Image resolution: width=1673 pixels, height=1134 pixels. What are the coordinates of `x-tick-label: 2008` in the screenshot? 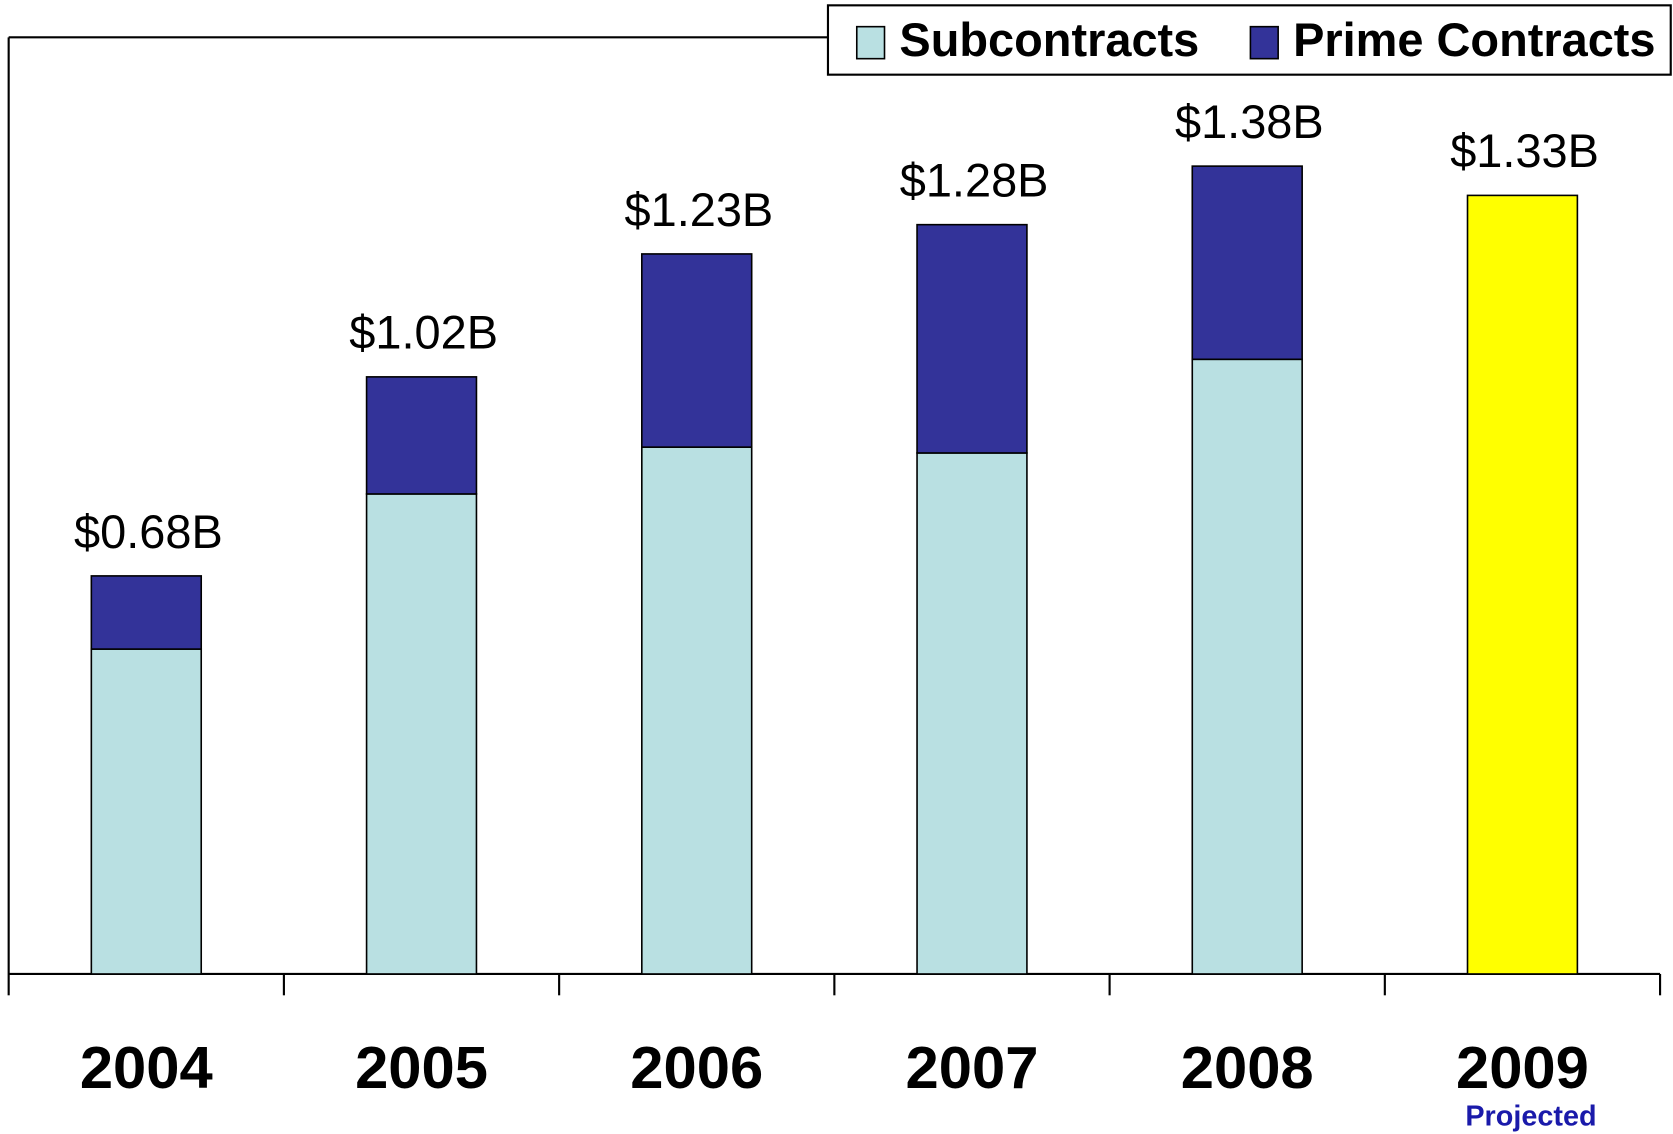 It's located at (1247, 1067).